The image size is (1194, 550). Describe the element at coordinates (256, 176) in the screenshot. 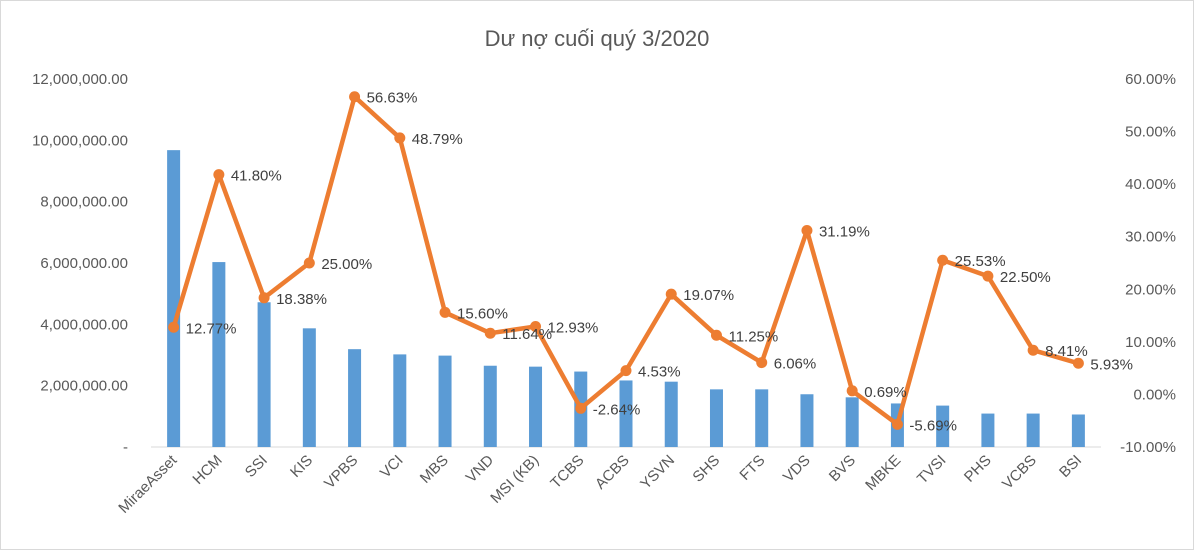

I see `data-label: 41.80%` at that location.